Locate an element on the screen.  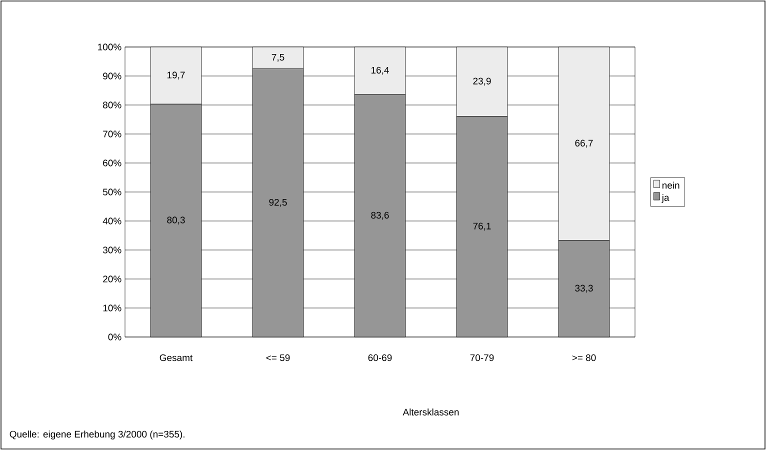
y-tick-label: 0% is located at coordinates (115, 337).